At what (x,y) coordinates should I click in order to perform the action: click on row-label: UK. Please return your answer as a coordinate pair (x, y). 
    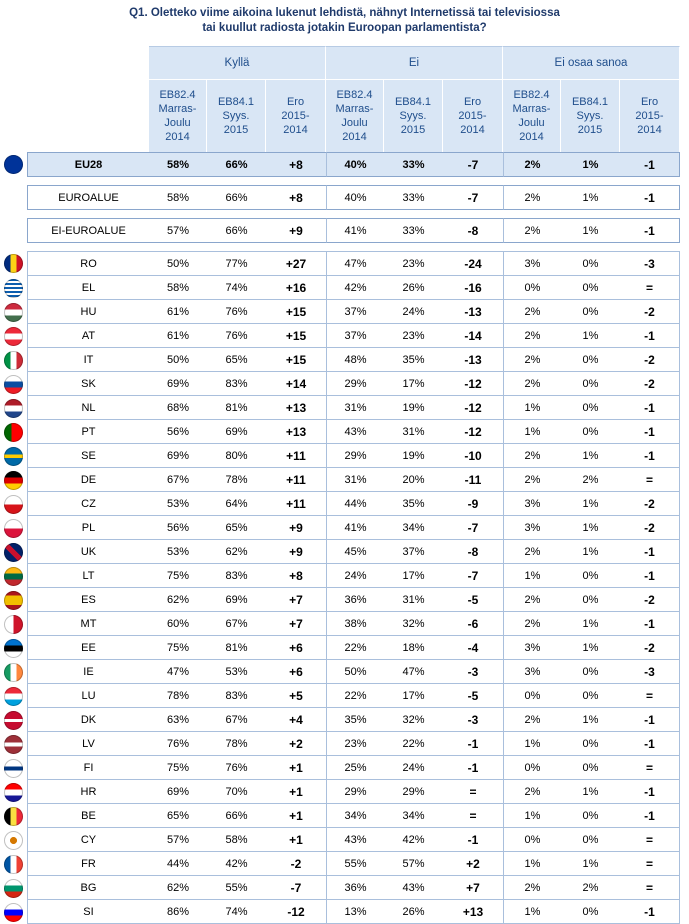
    Looking at the image, I should click on (88, 552).